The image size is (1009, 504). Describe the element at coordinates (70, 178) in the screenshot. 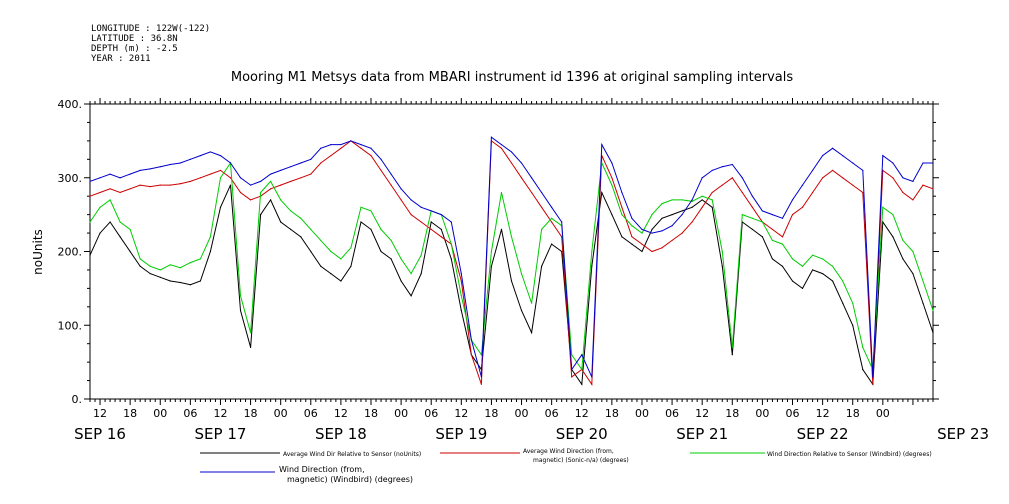

I see `y-tick-label: 300.` at that location.